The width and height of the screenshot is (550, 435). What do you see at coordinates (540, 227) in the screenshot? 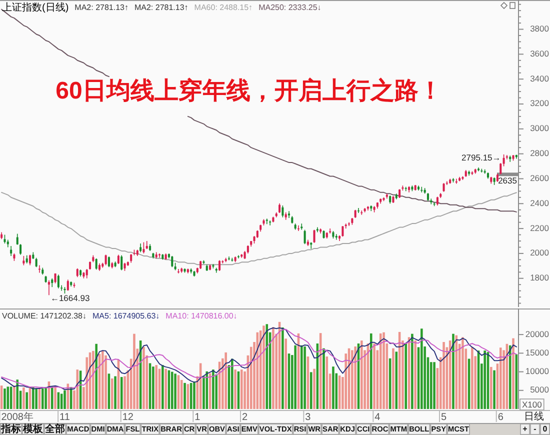
I see `y-tick-label: 2200` at bounding box center [540, 227].